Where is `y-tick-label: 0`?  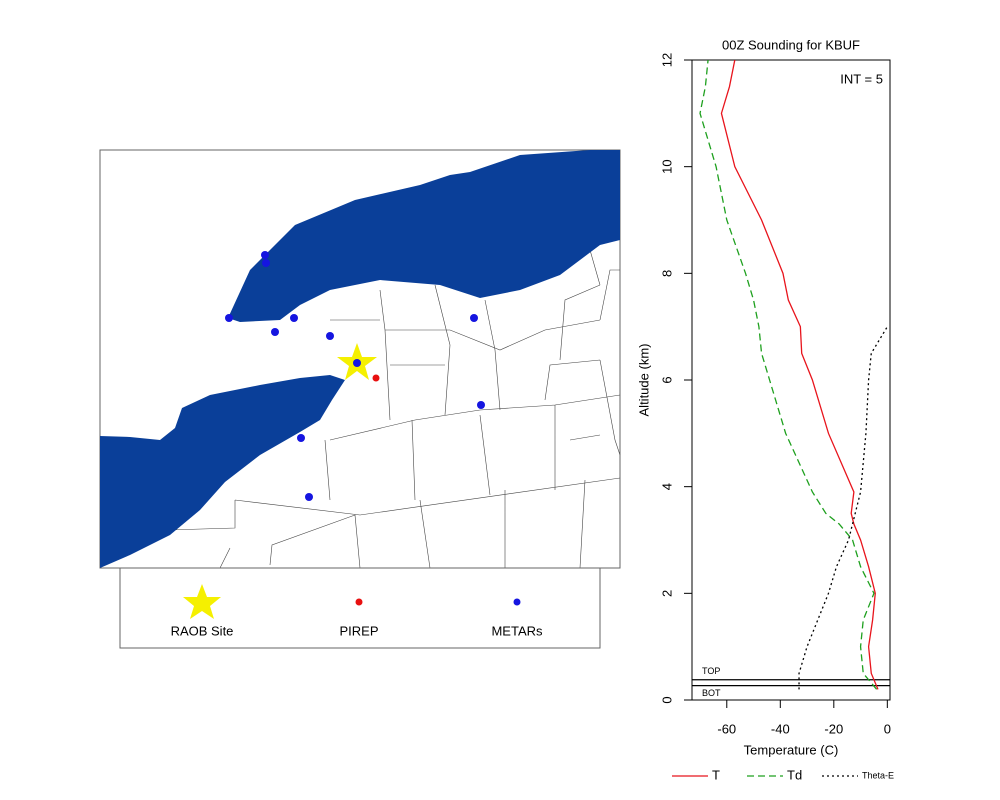 y-tick-label: 0 is located at coordinates (666, 699).